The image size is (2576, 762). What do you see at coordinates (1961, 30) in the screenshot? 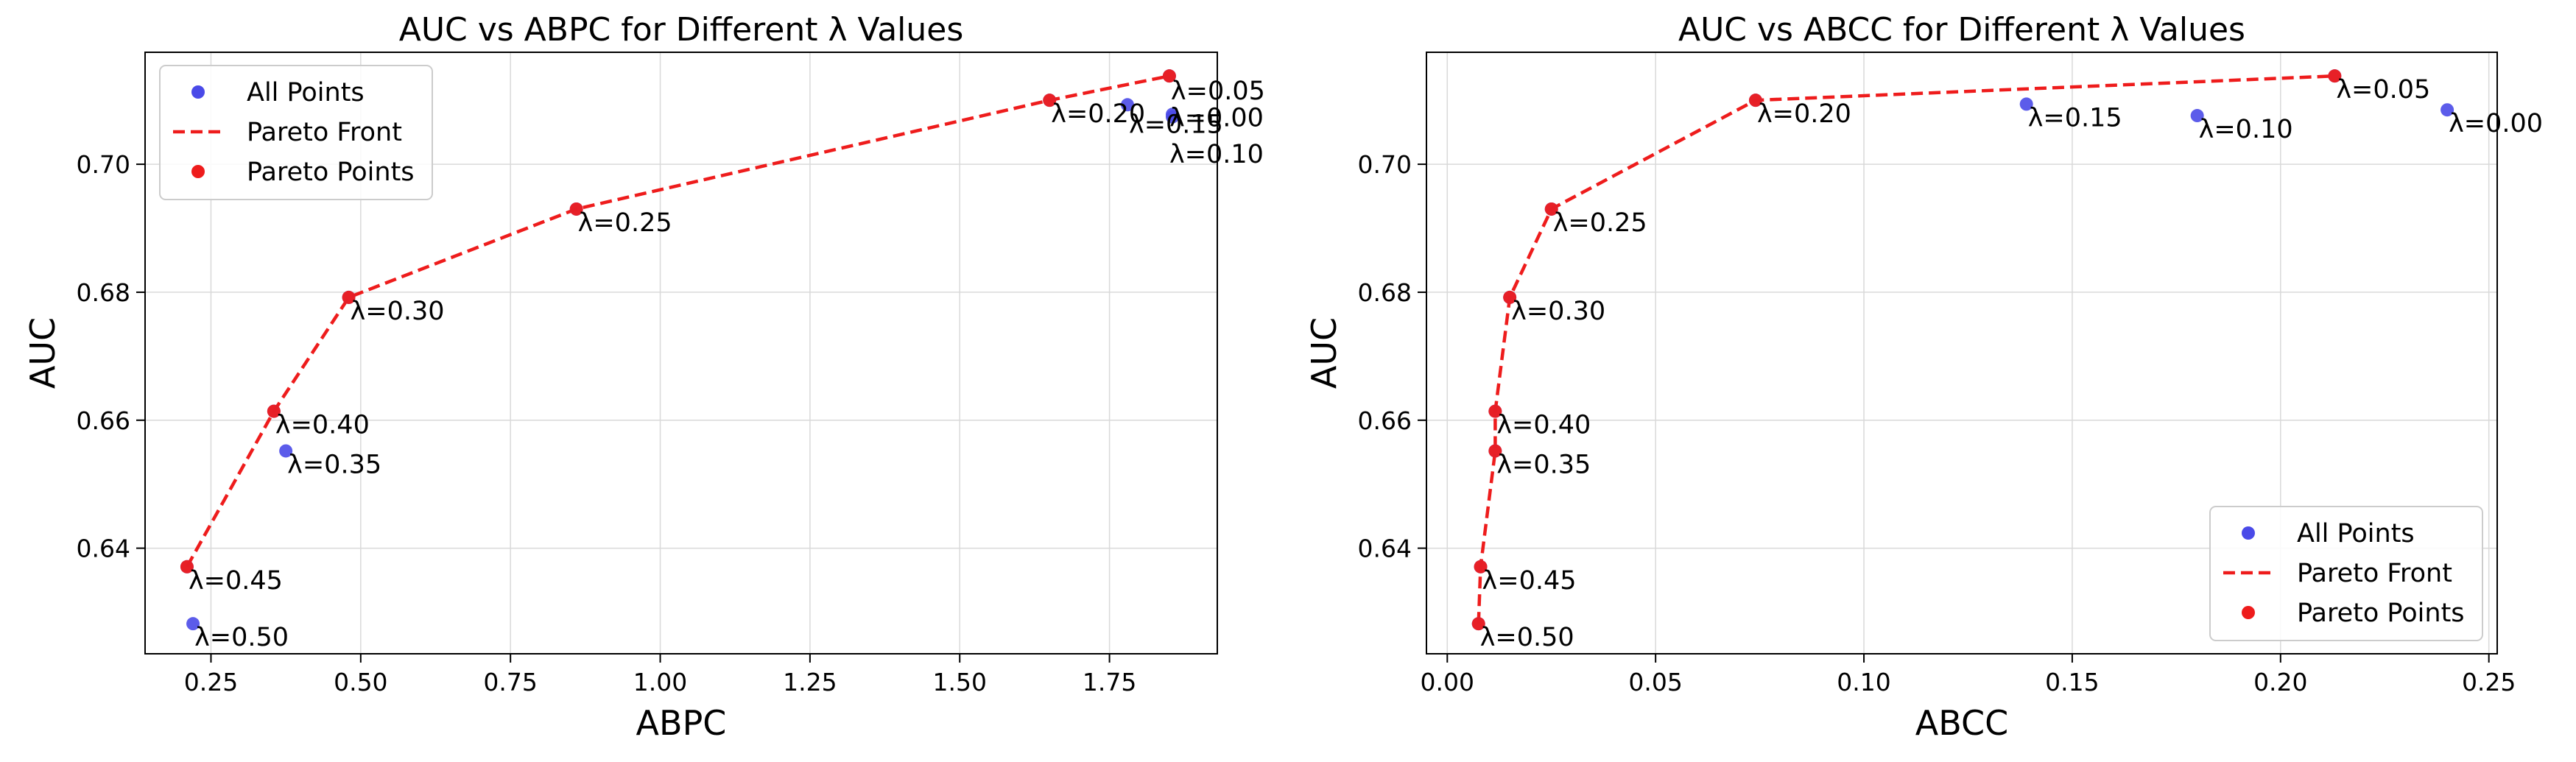
I see `chart-title: AUC vs ABCC for Different λ Values` at bounding box center [1961, 30].